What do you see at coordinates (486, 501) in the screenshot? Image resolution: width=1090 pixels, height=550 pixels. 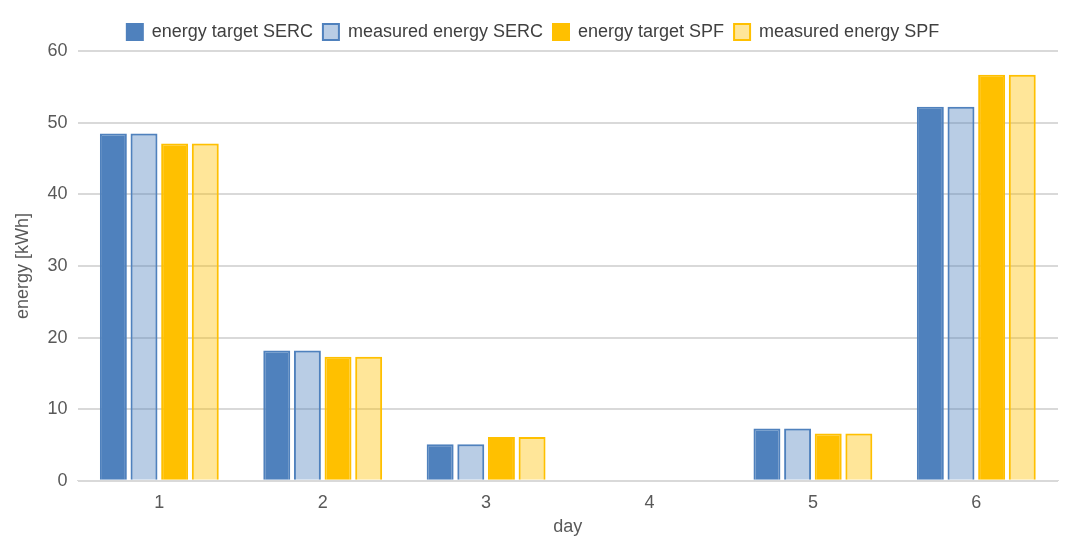 I see `x-tick-label: 3` at bounding box center [486, 501].